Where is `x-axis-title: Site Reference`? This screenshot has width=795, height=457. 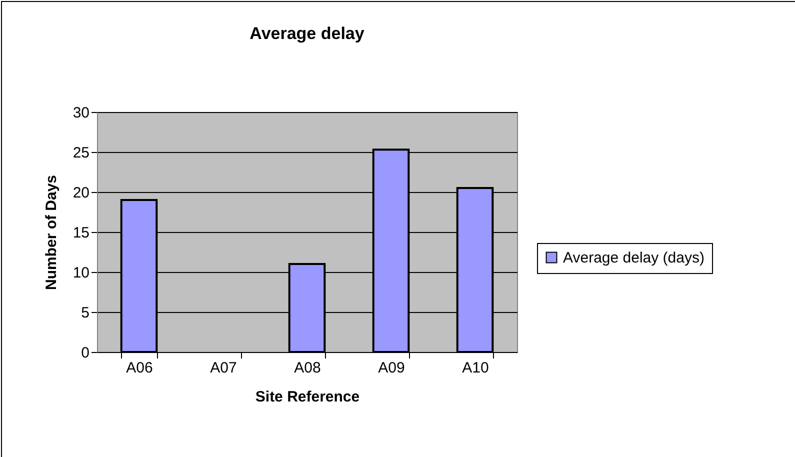
x-axis-title: Site Reference is located at coordinates (307, 397).